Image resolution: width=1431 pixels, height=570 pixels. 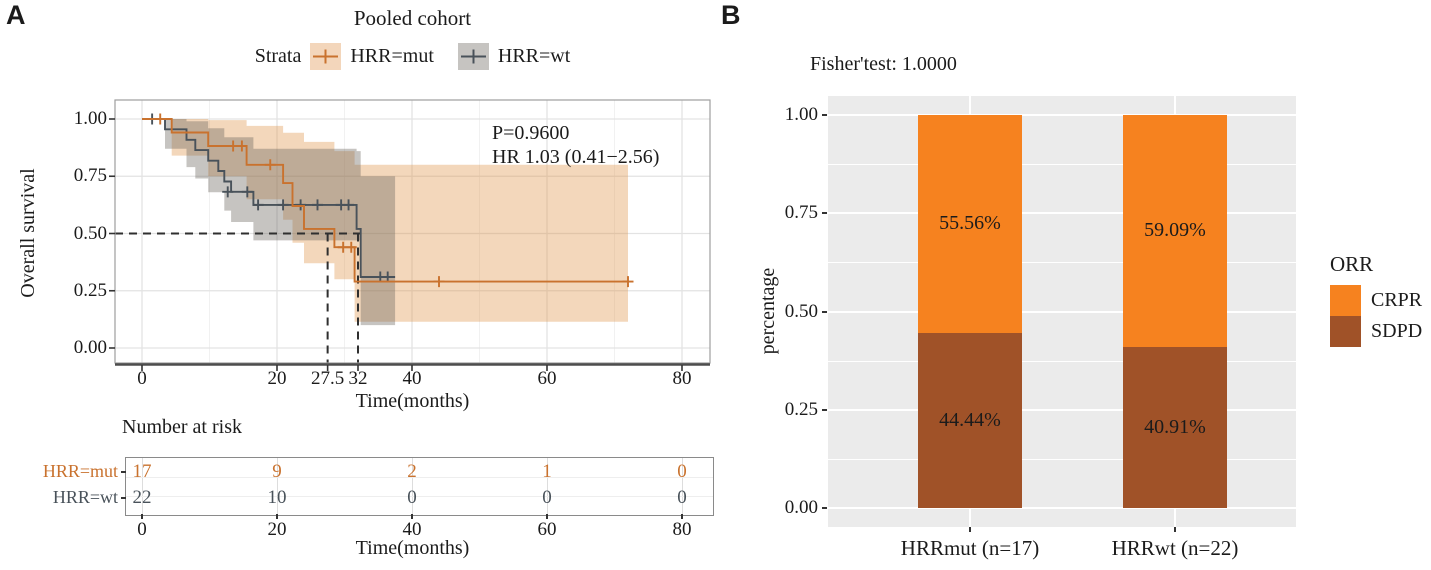 I want to click on km-title: Pooled cohort, so click(x=412, y=18).